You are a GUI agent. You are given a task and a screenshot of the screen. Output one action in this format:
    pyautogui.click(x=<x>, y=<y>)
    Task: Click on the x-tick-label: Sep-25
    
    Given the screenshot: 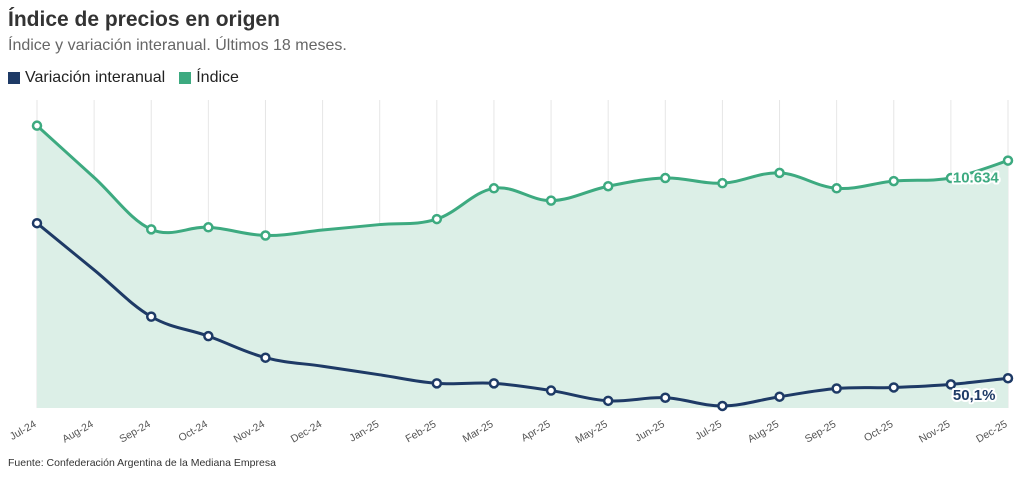 What is the action you would take?
    pyautogui.click(x=820, y=431)
    